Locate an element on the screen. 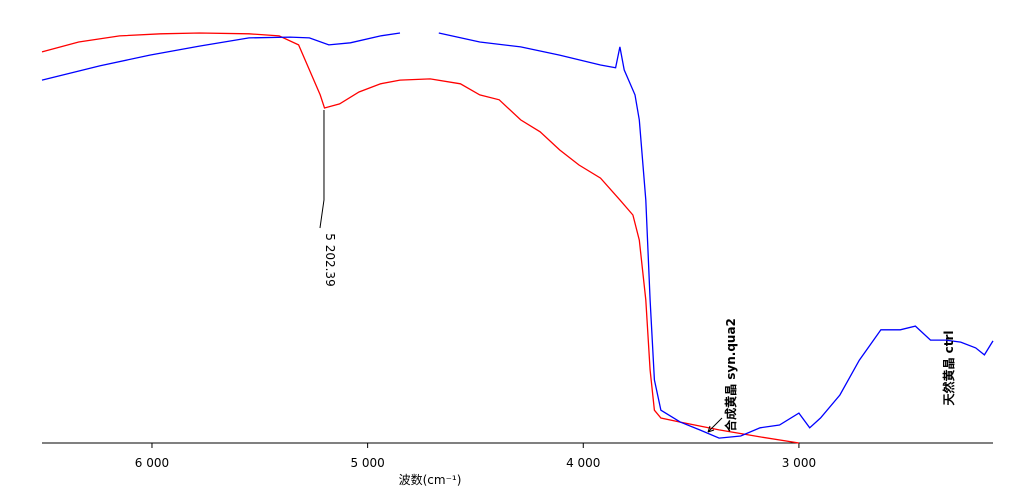 Image resolution: width=1024 pixels, height=493 pixels. series-label: 合成黄晶 syn.qua2 is located at coordinates (730, 375).